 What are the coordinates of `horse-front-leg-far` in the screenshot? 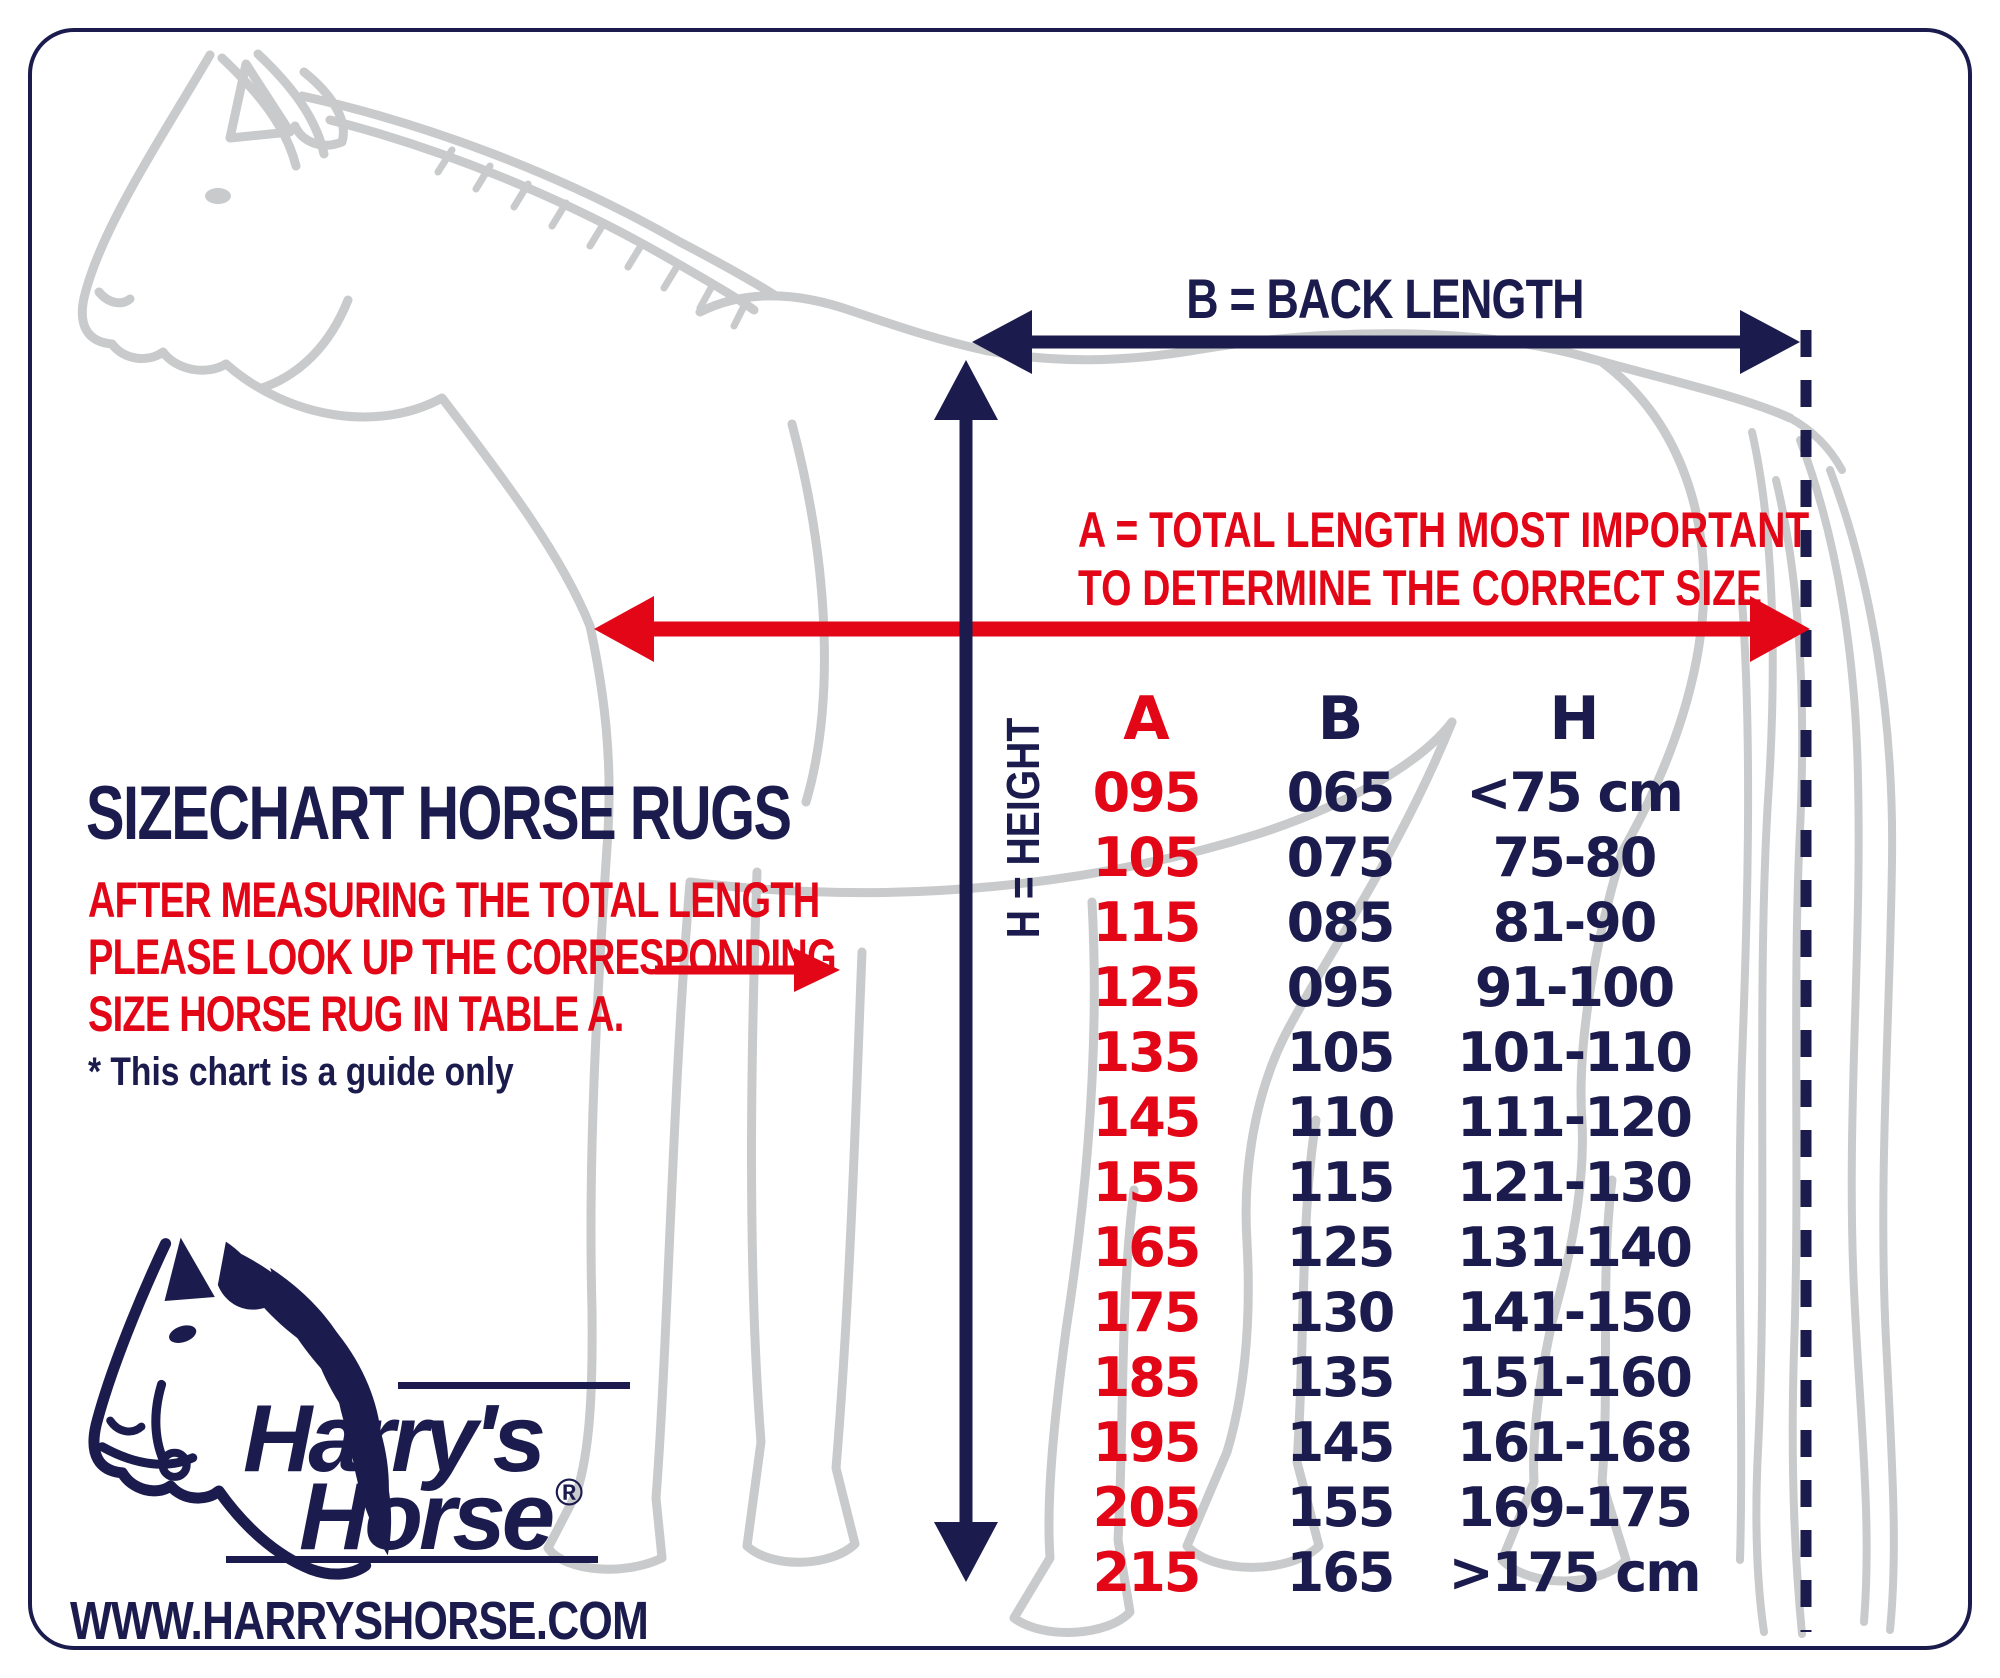 It's located at (804, 1217).